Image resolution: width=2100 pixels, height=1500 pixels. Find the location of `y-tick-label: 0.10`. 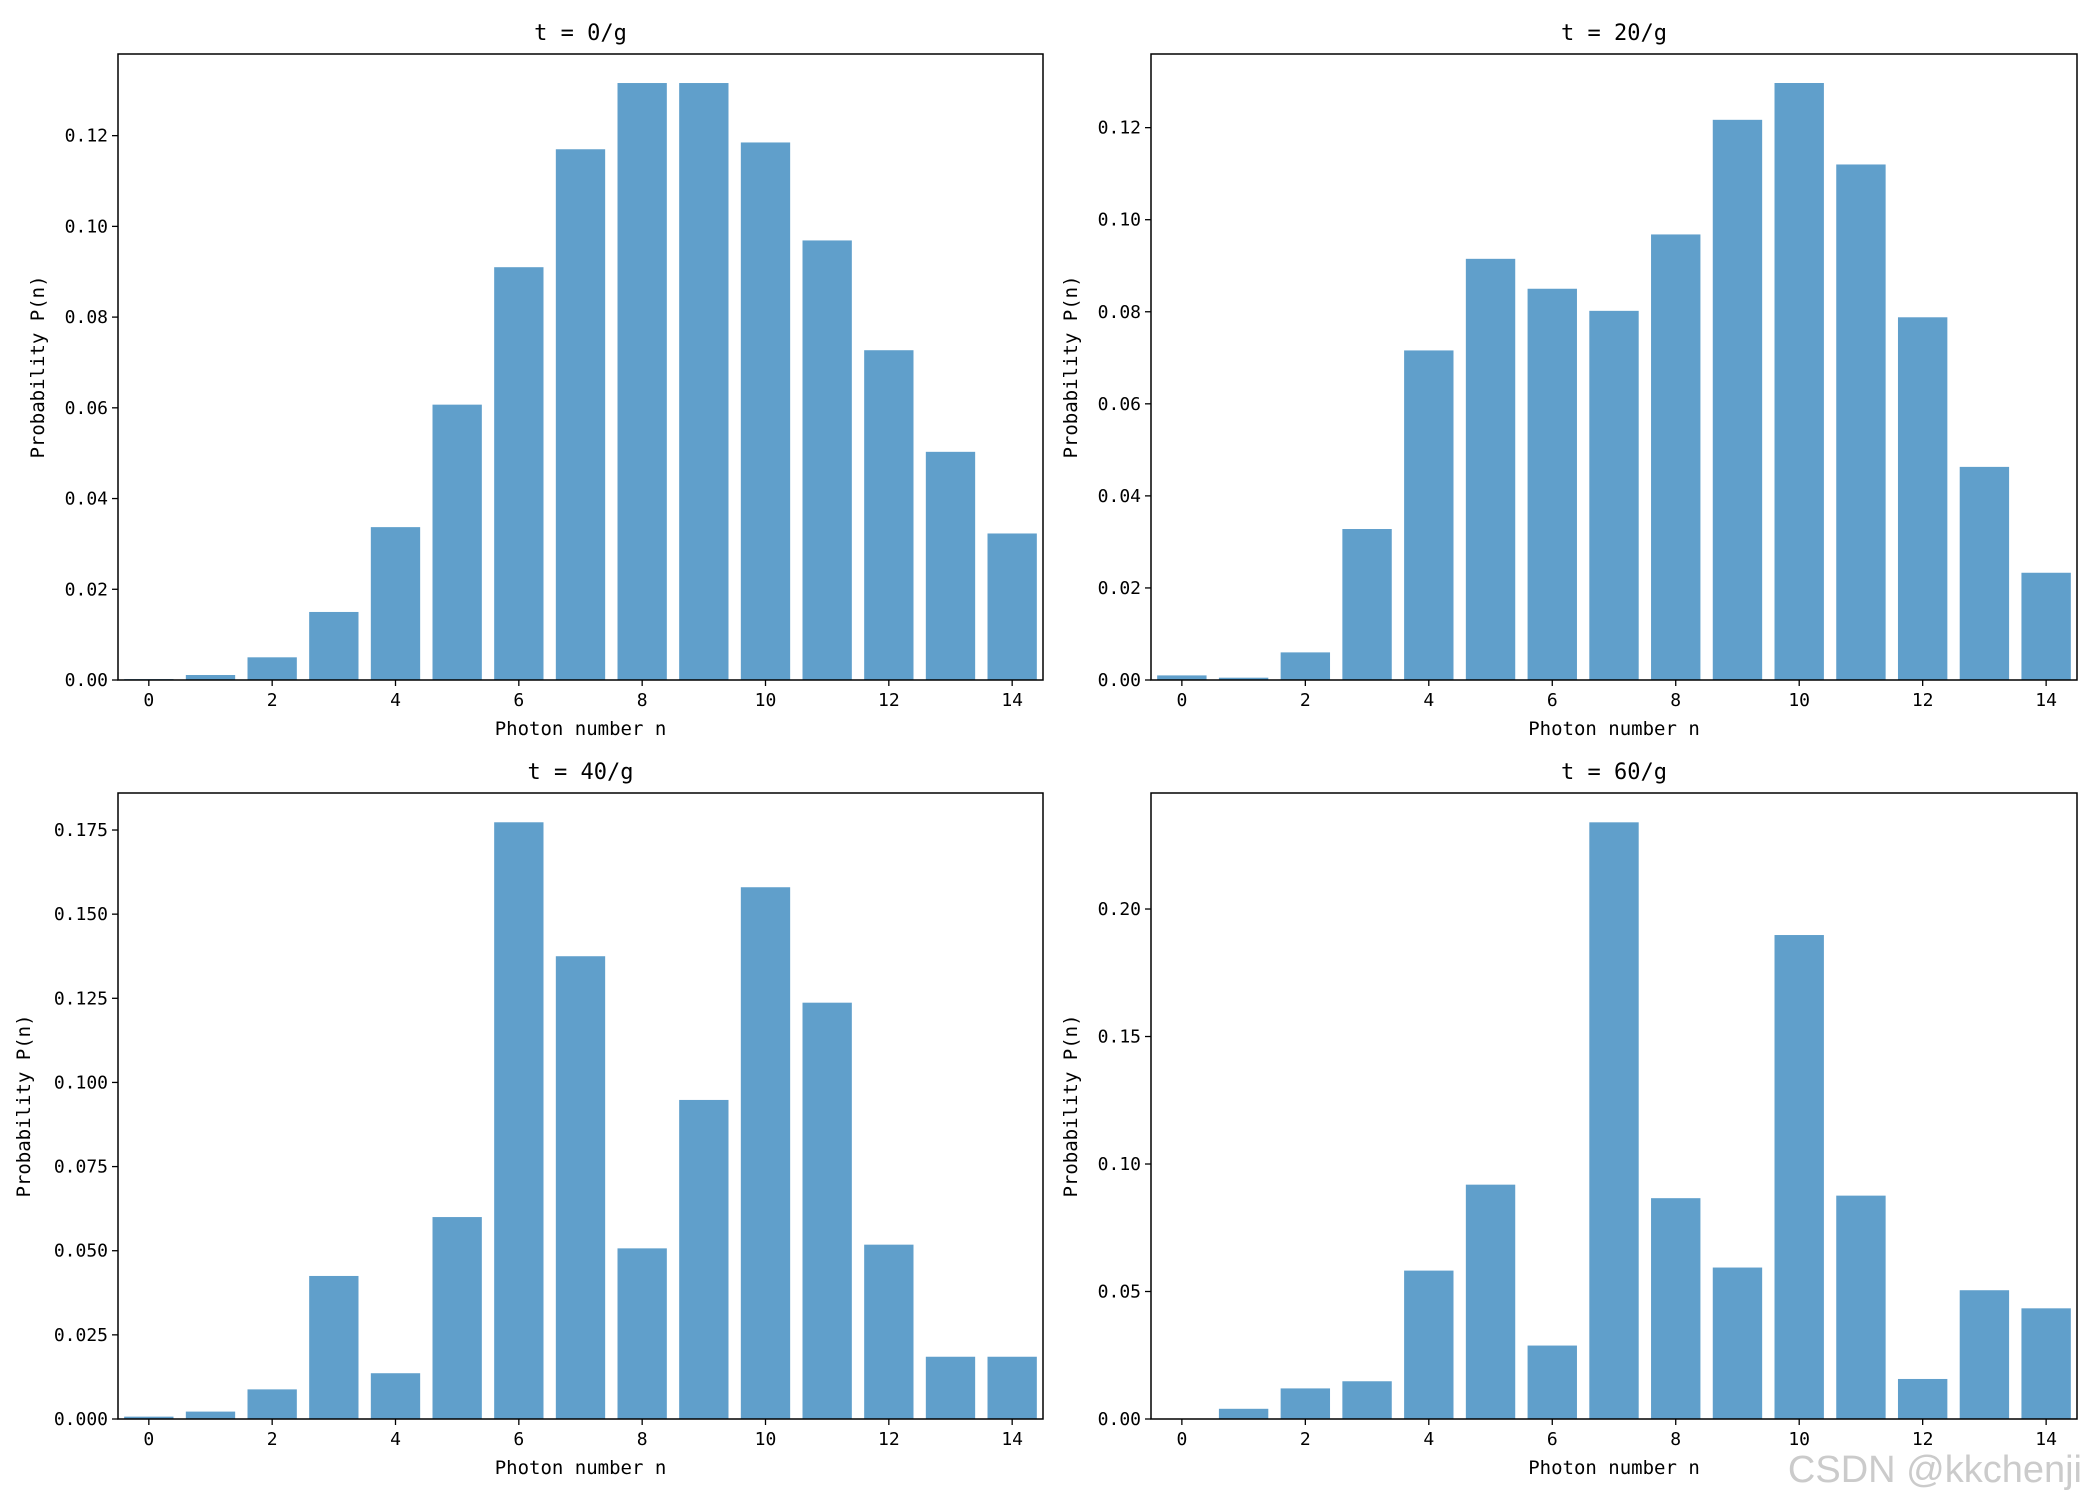

y-tick-label: 0.10 is located at coordinates (1119, 1164).